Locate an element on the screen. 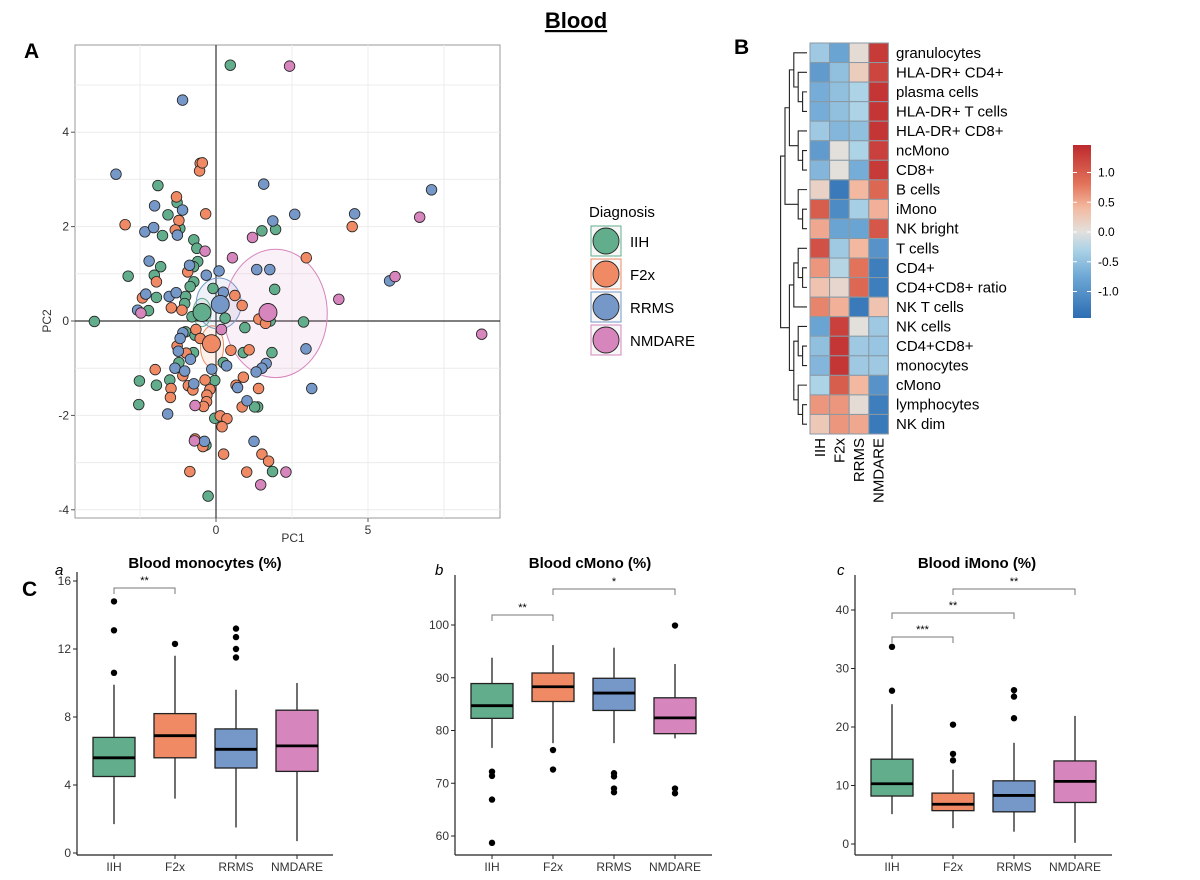 The height and width of the screenshot is (880, 1200). legend-swatch-rrms is located at coordinates (606, 307).